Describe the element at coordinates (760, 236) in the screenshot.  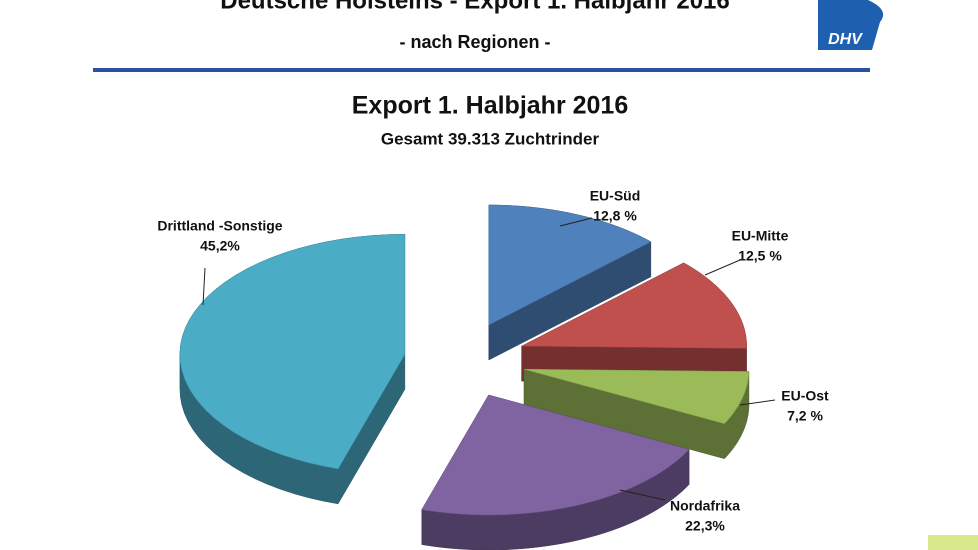
I see `data-label-name: EU-Mitte` at that location.